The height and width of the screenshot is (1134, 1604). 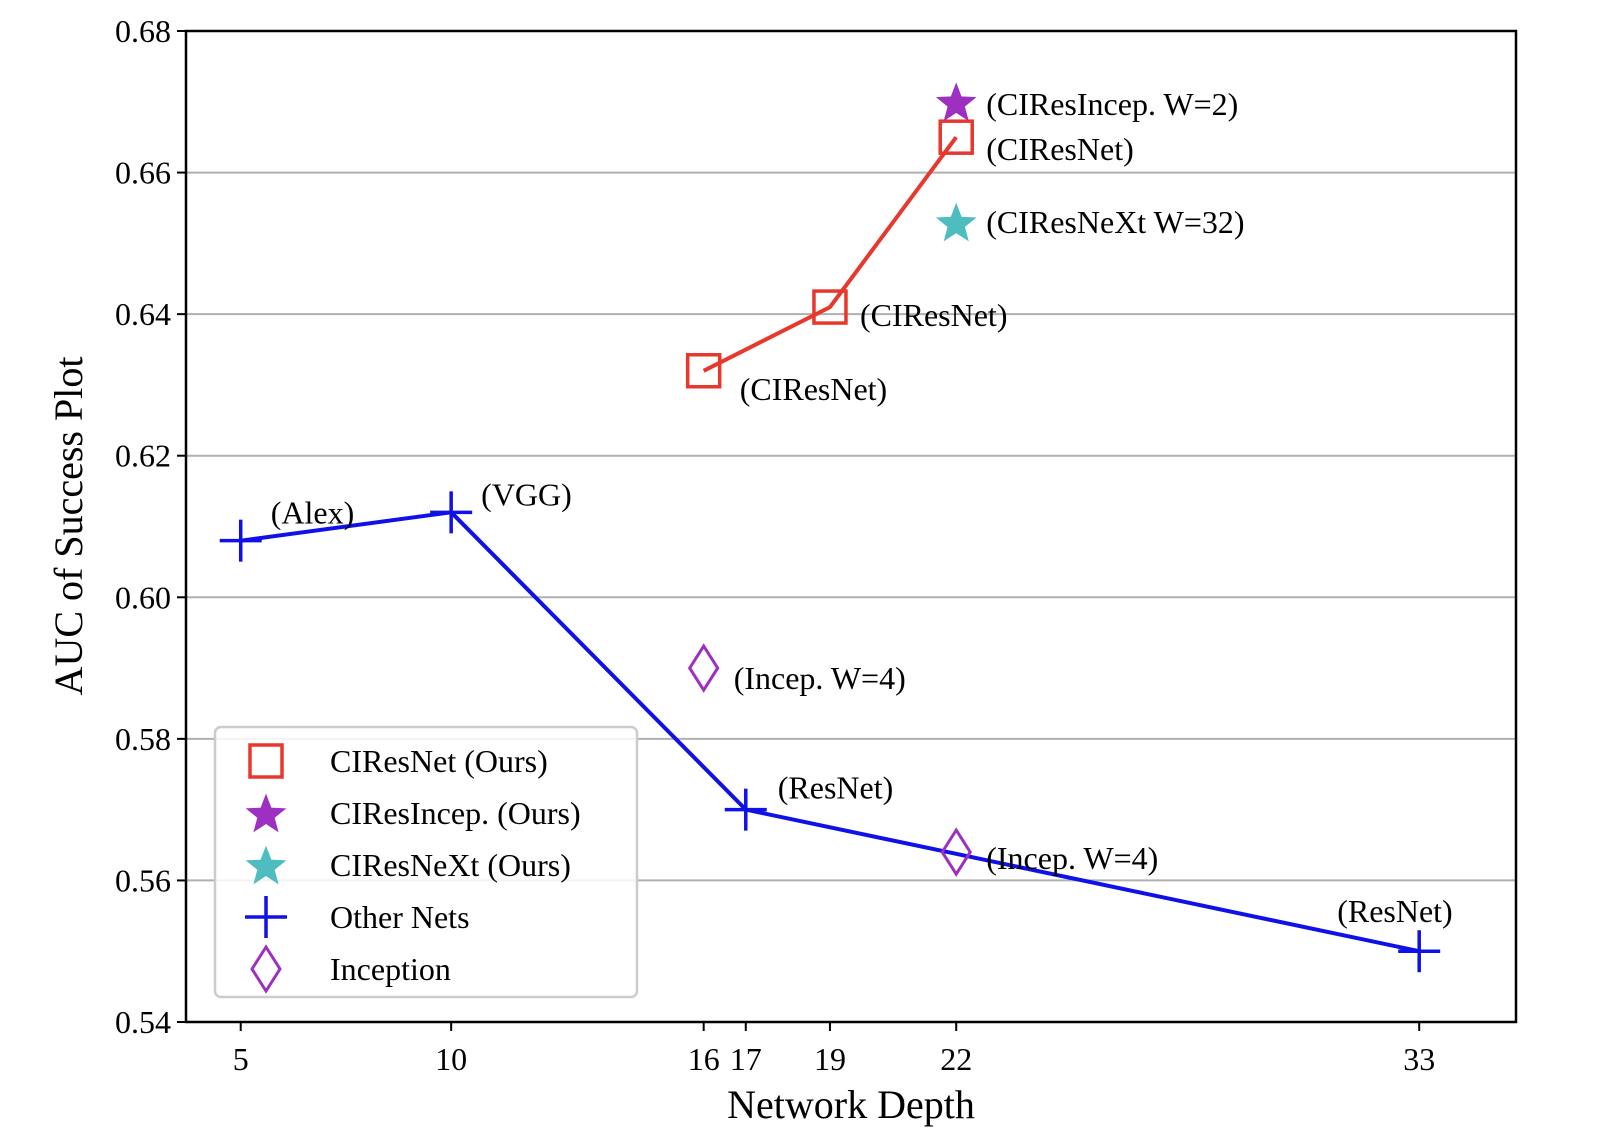 I want to click on y-axis-title: AUC of Success Plot, so click(x=68, y=526).